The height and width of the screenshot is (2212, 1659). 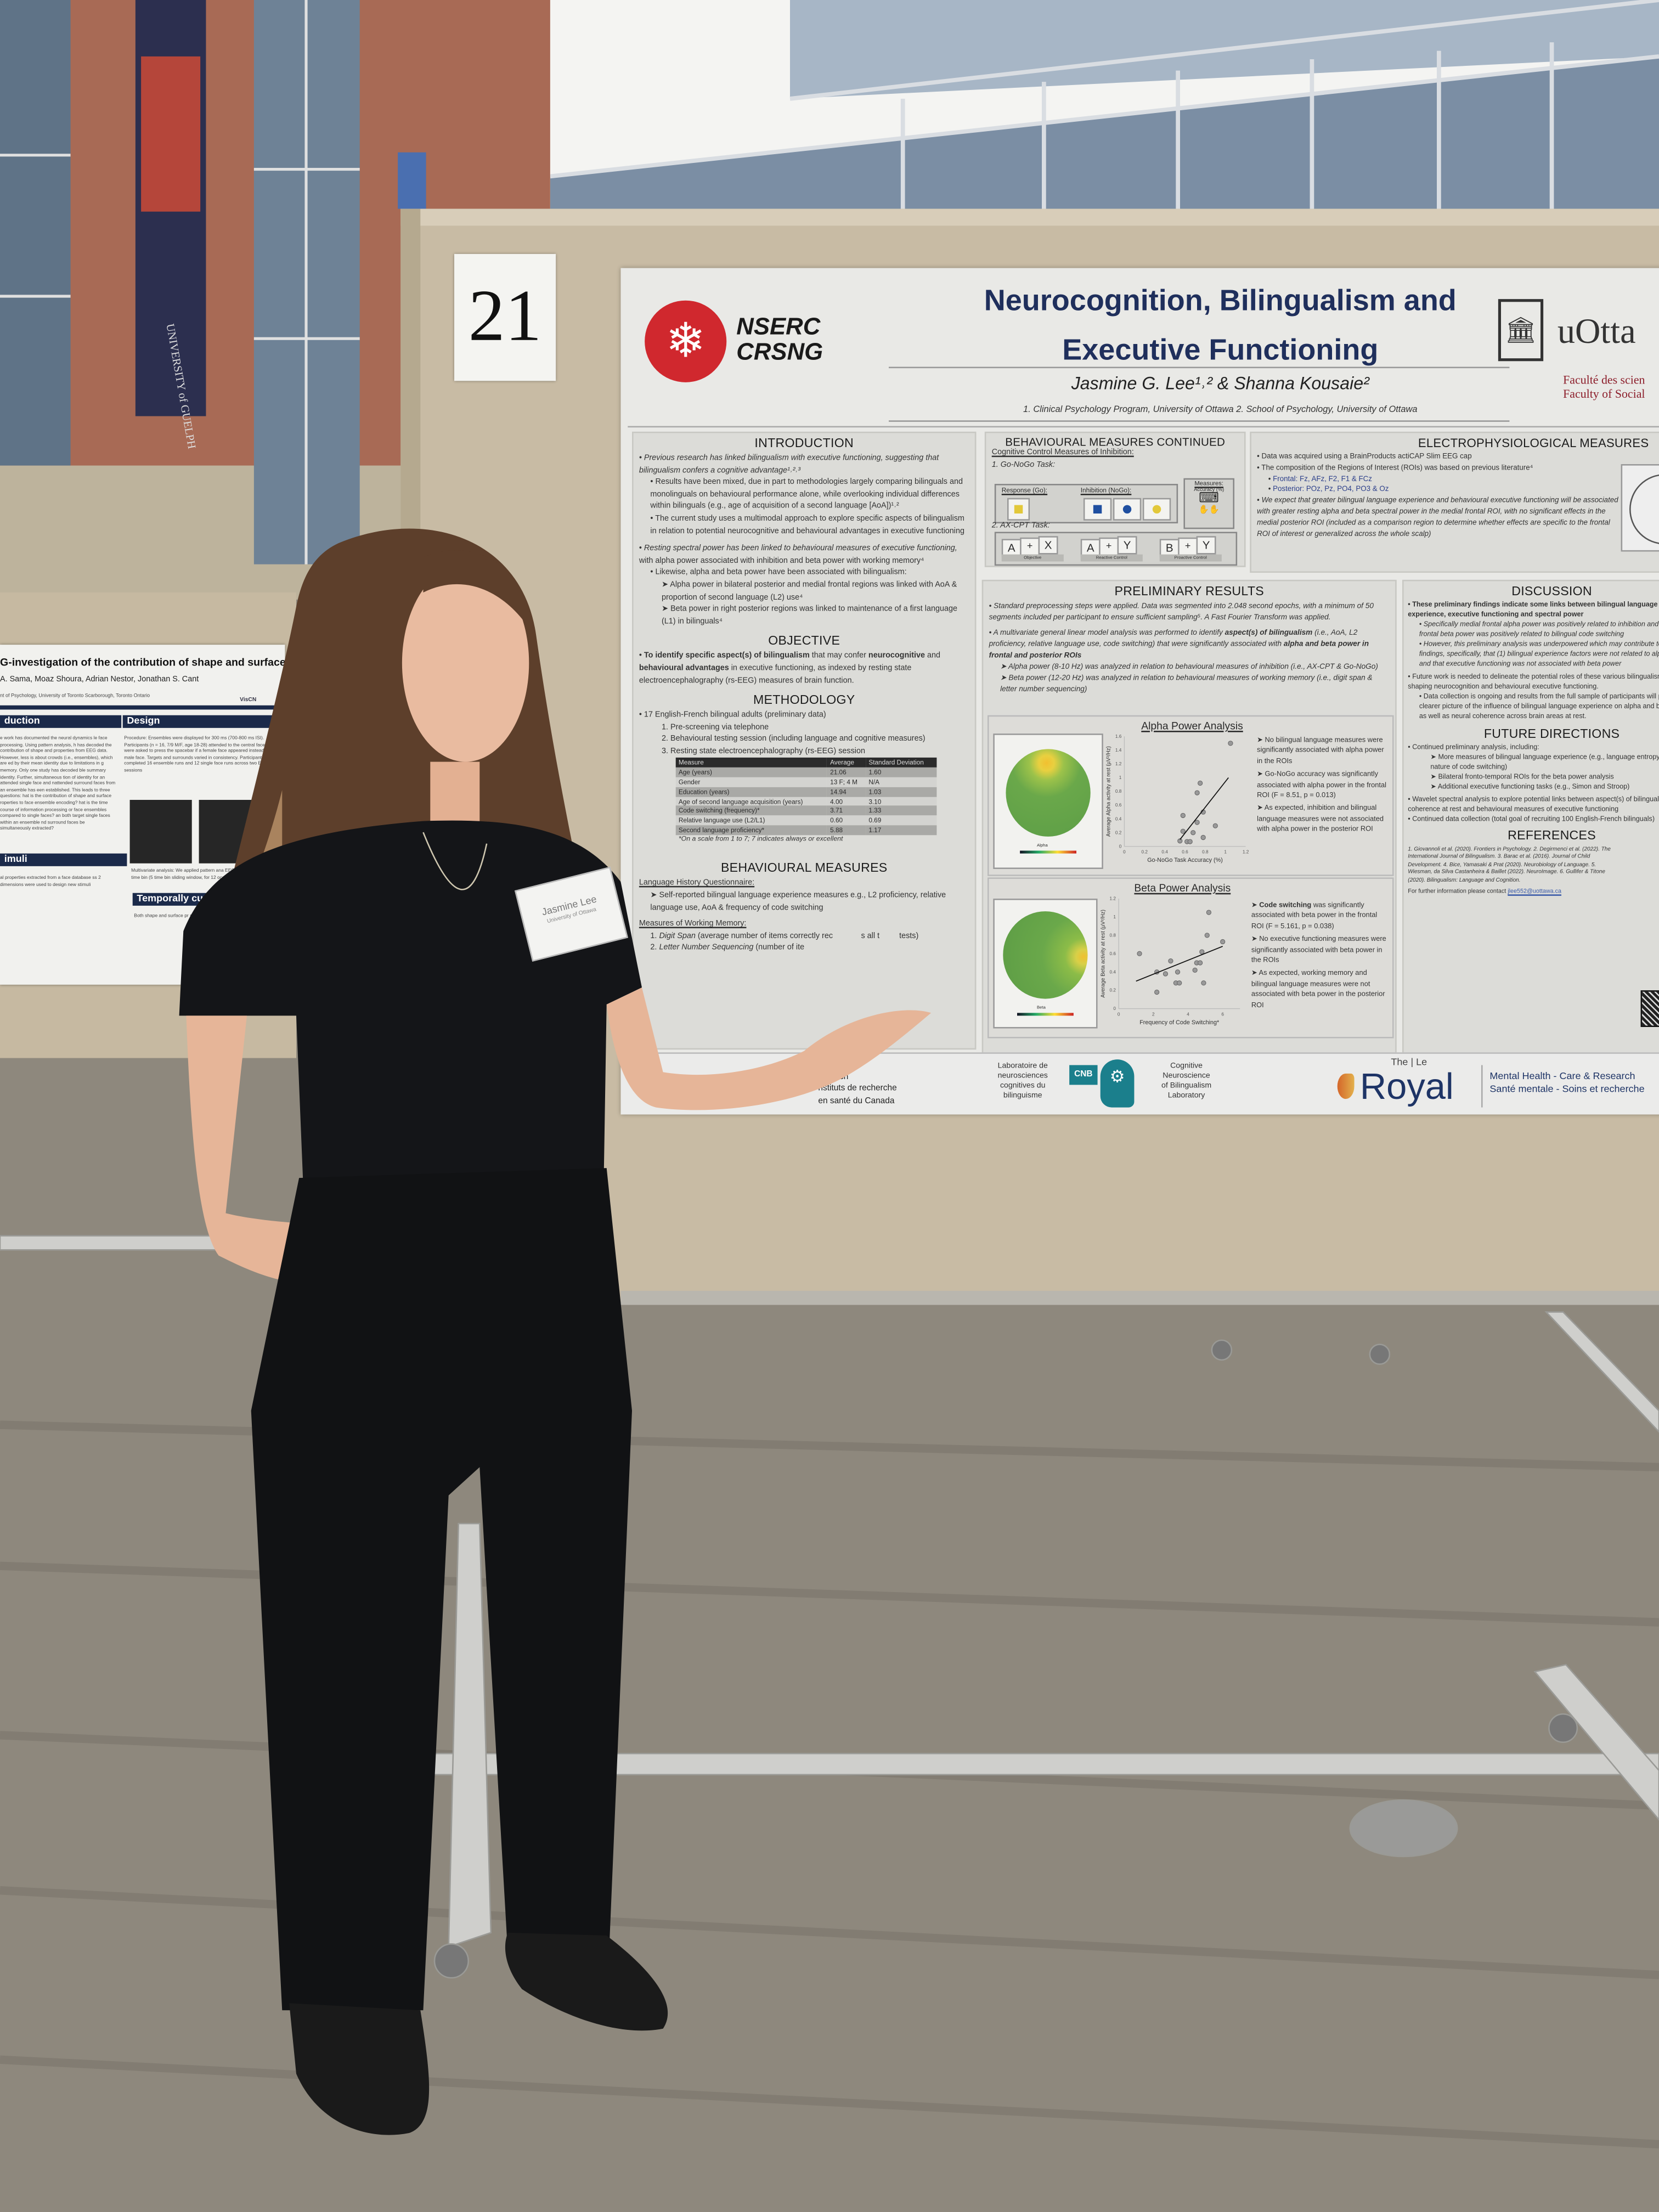 What do you see at coordinates (1604, 393) in the screenshot?
I see `faculty-en: Faculty of Social` at bounding box center [1604, 393].